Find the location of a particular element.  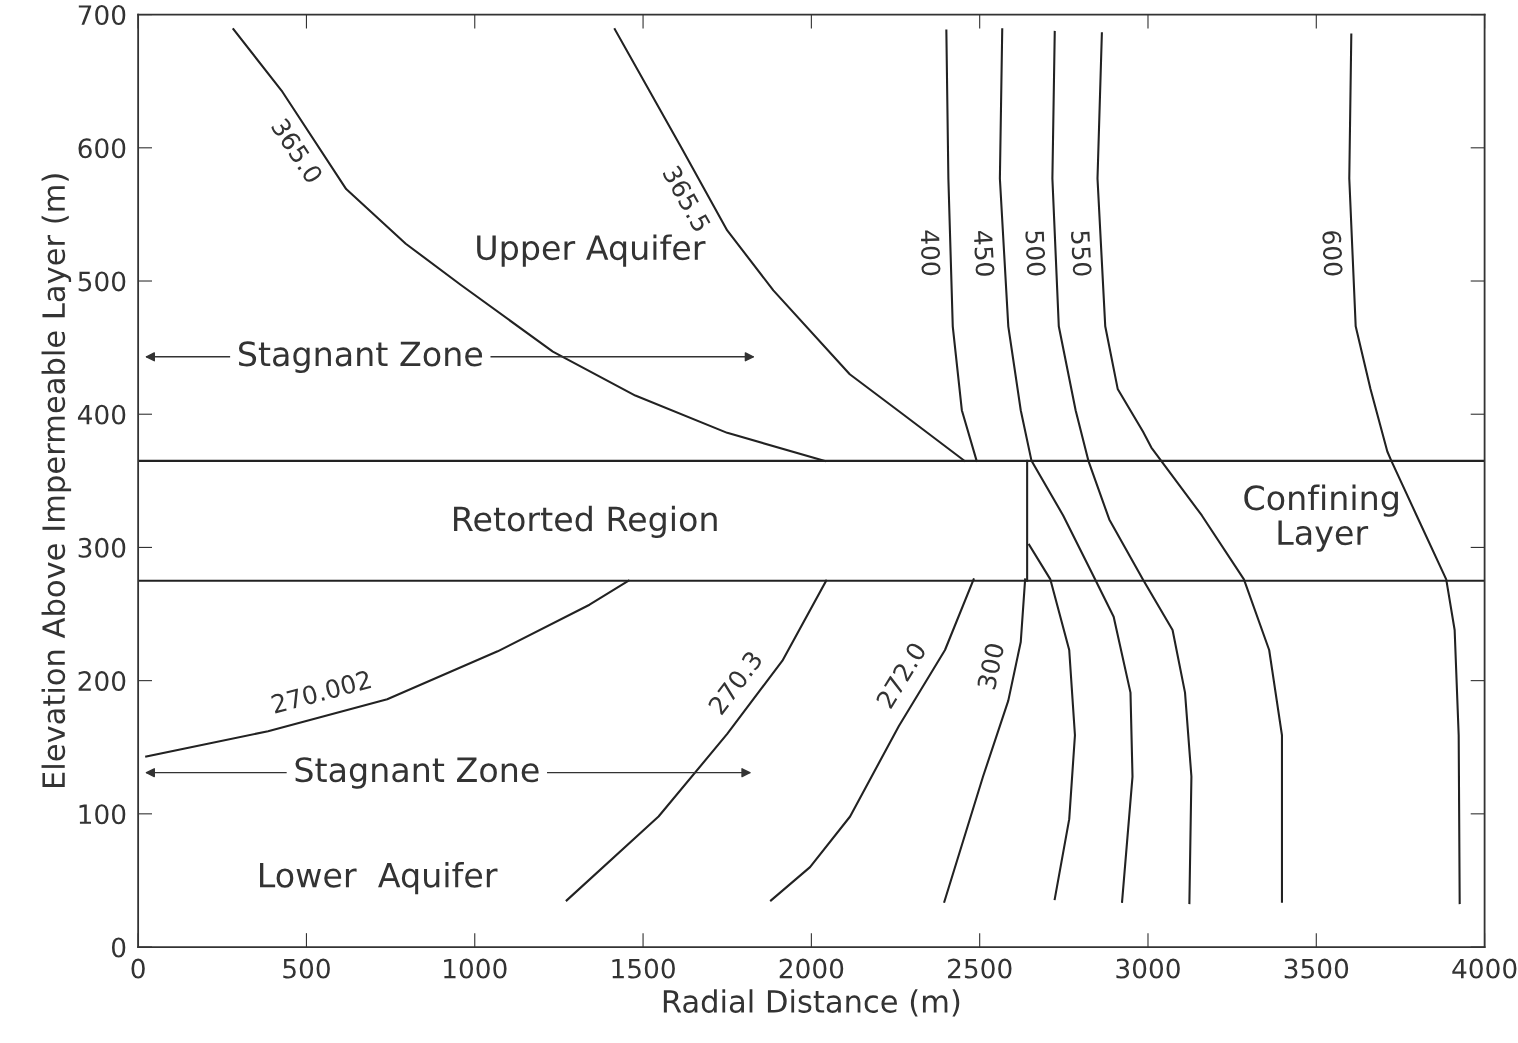

x-tick-label: 0 is located at coordinates (138, 968).